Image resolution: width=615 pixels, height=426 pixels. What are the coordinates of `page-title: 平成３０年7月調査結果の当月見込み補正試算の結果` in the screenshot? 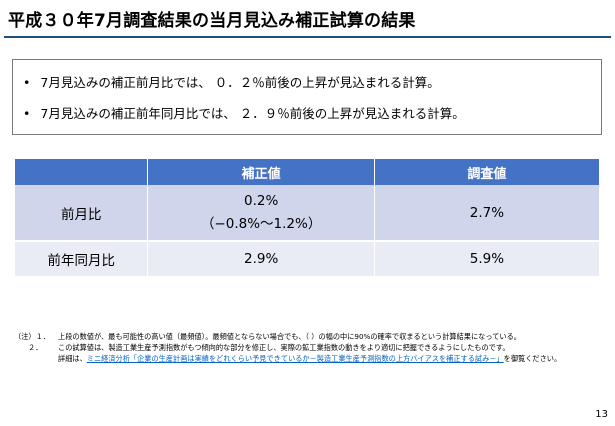 It's located at (212, 21).